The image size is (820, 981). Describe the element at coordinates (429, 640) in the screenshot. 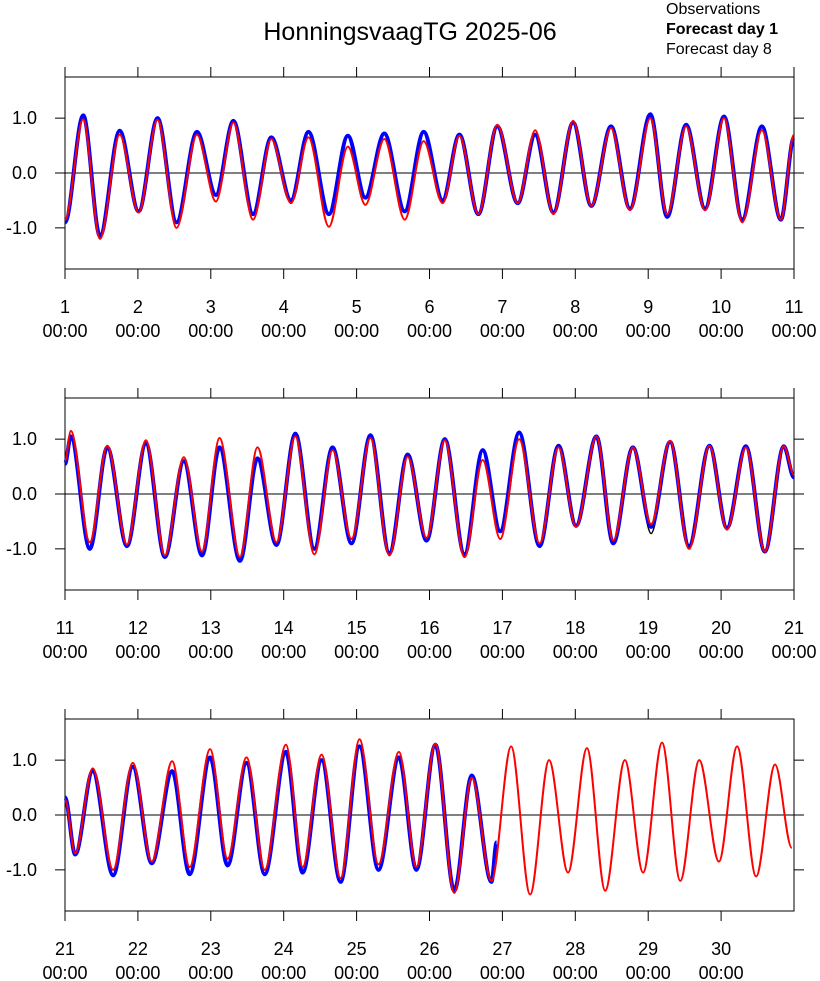

I see `x-tick-label: 16 00:00` at that location.